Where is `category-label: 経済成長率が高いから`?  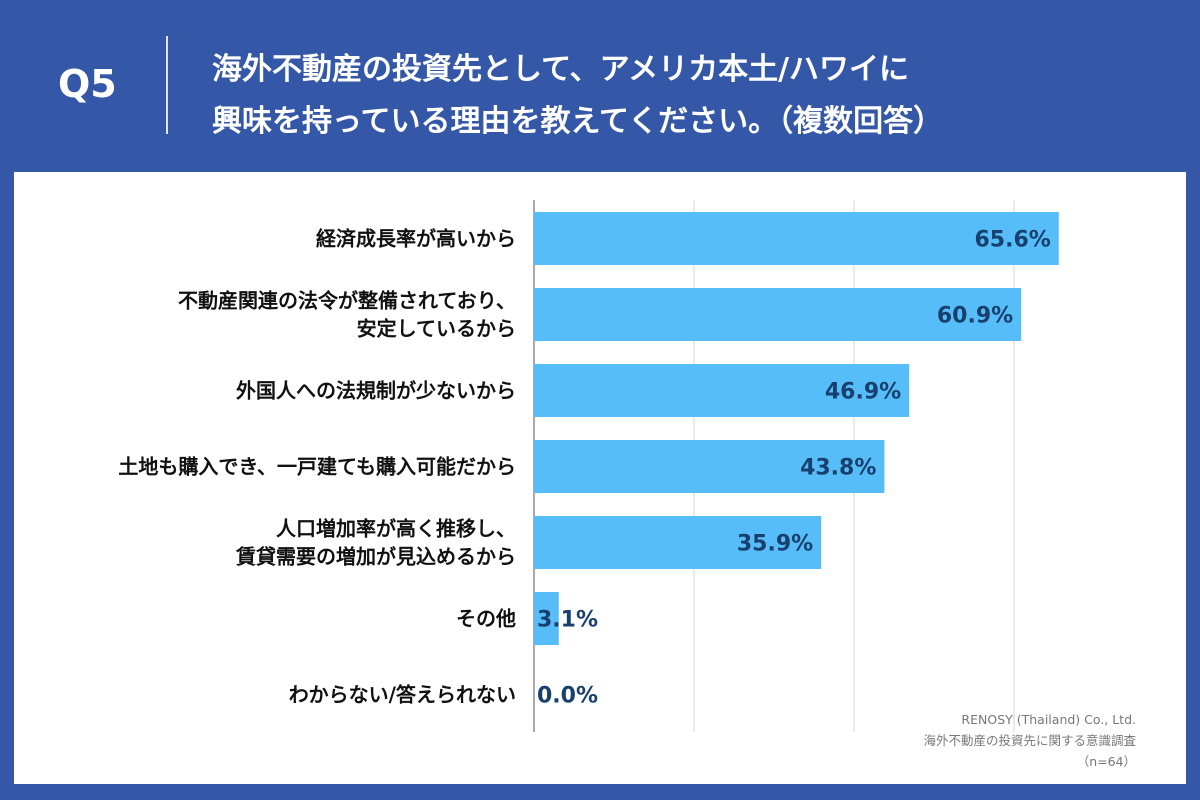 category-label: 経済成長率が高いから is located at coordinates (416, 239).